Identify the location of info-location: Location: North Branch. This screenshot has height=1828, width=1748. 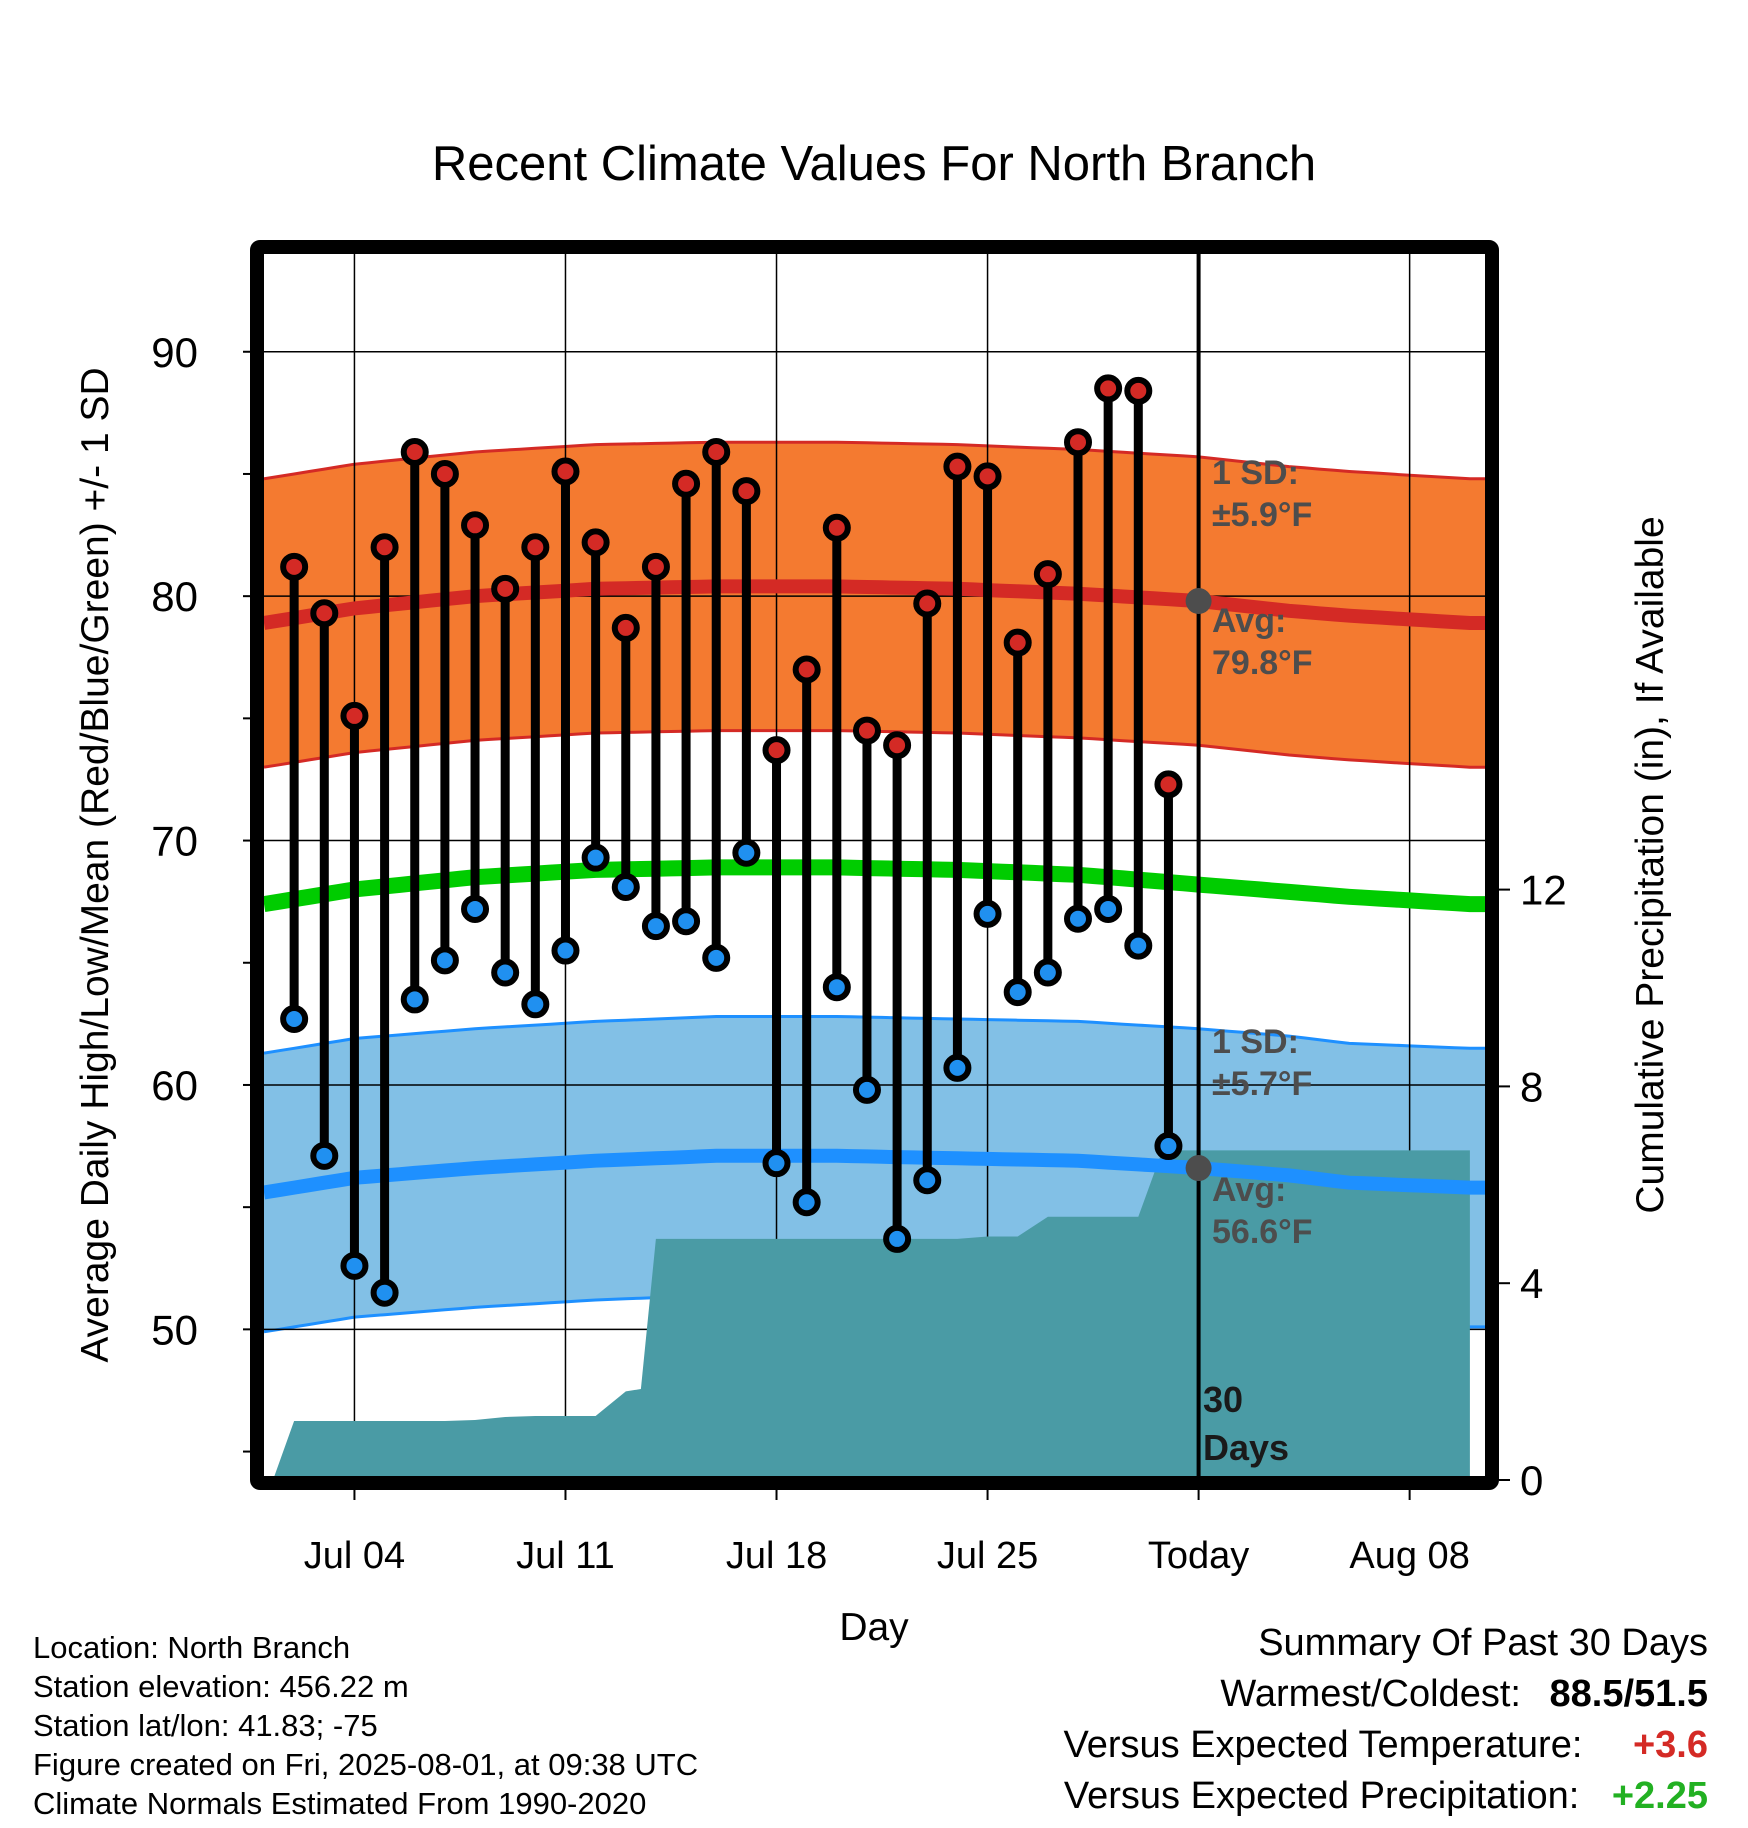
(192, 1647).